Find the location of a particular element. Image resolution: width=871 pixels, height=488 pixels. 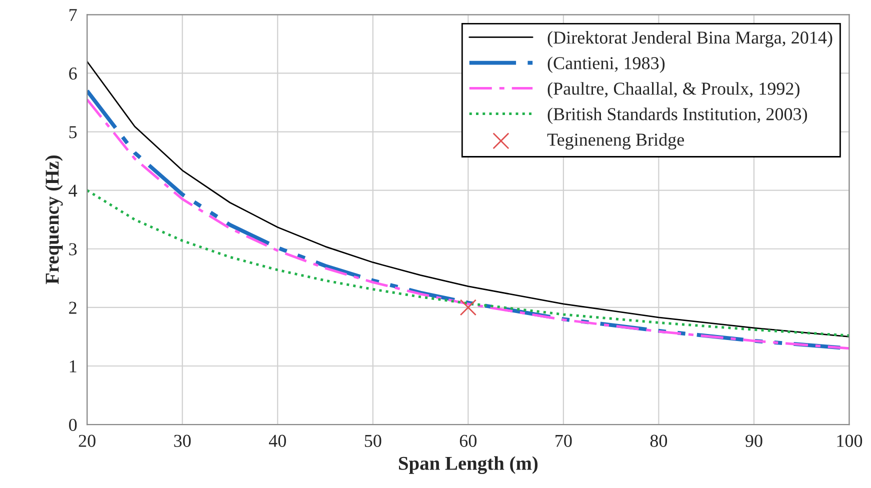

legend-label: (British Standards Institution, 2003) is located at coordinates (678, 116).